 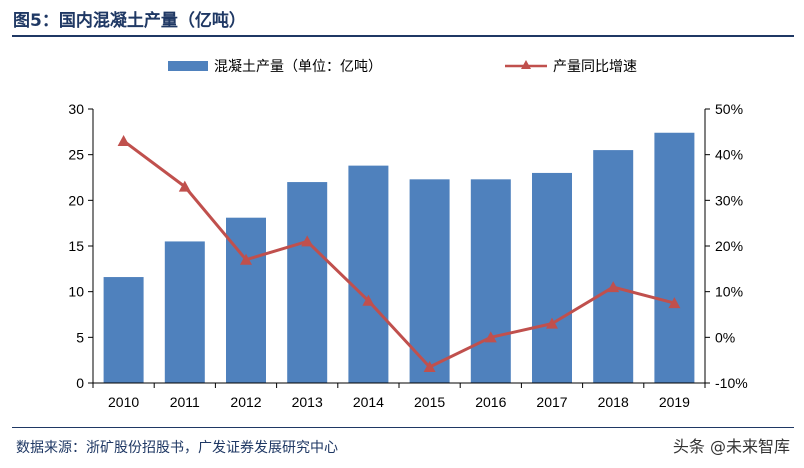 What do you see at coordinates (731, 383) in the screenshot?
I see `right-tick-label: -10%` at bounding box center [731, 383].